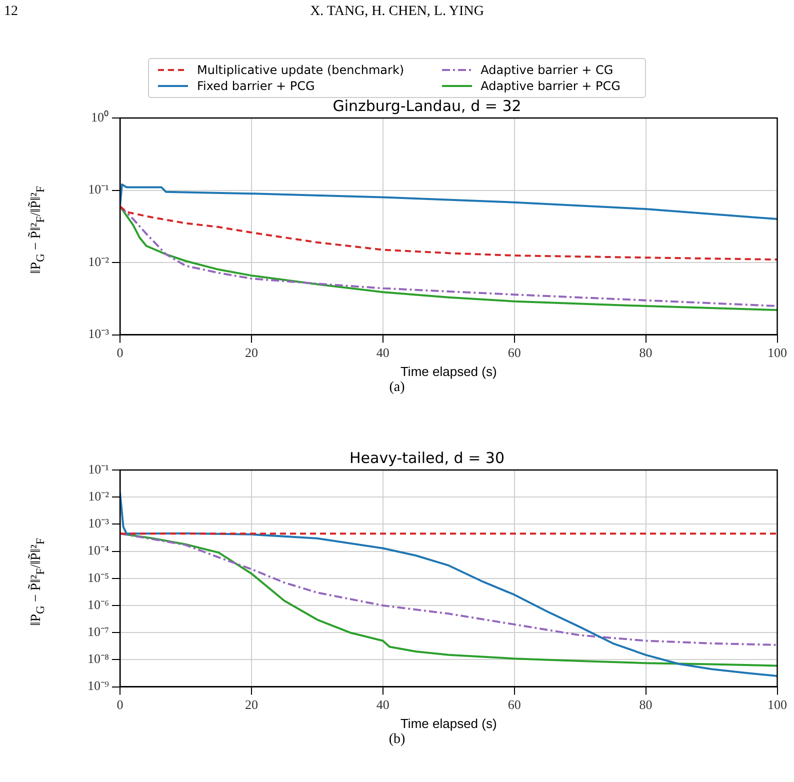  I want to click on chart-title: Ginzburg-Landau, d = 32, so click(427, 105).